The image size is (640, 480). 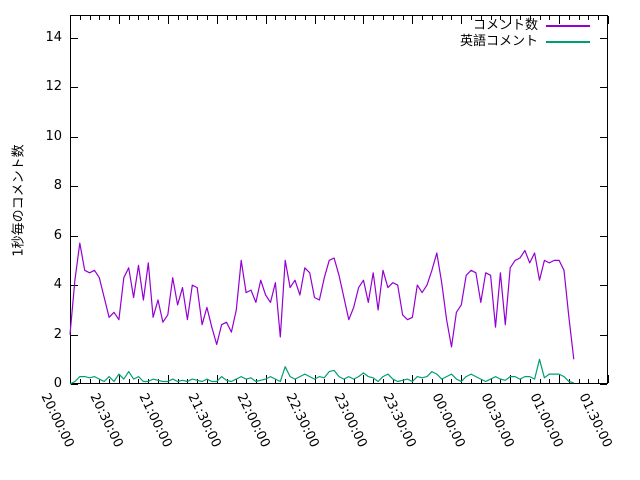 I want to click on y-tick-label: 12, so click(x=53, y=87).